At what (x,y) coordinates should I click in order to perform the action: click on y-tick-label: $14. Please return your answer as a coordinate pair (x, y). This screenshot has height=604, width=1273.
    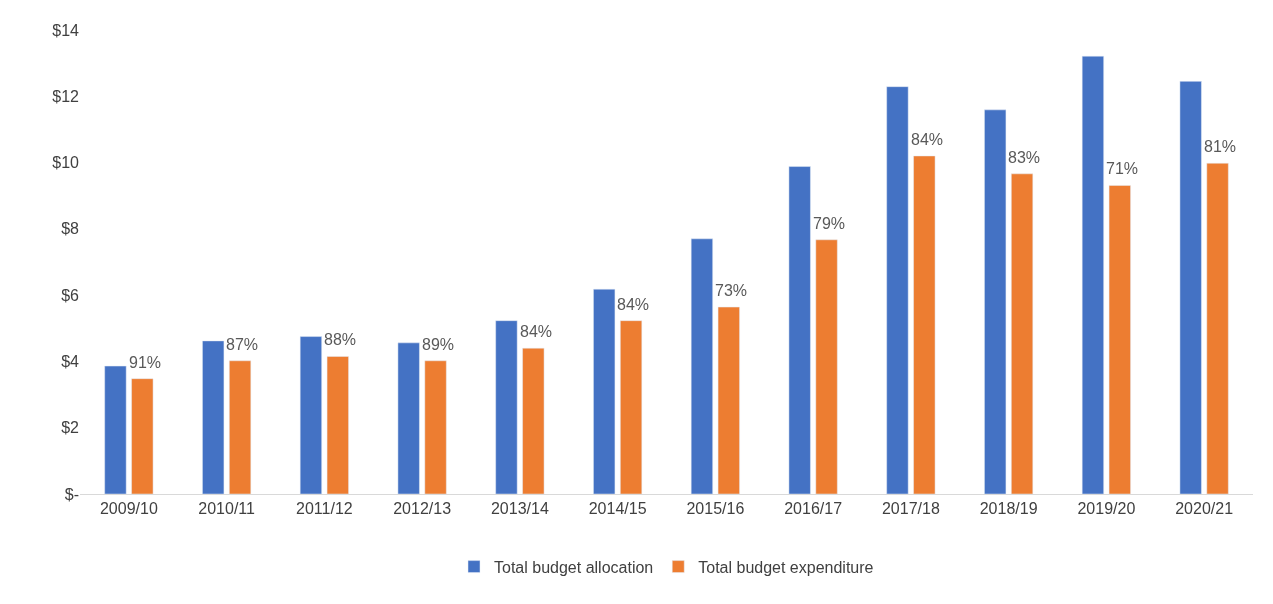
    Looking at the image, I should click on (66, 30).